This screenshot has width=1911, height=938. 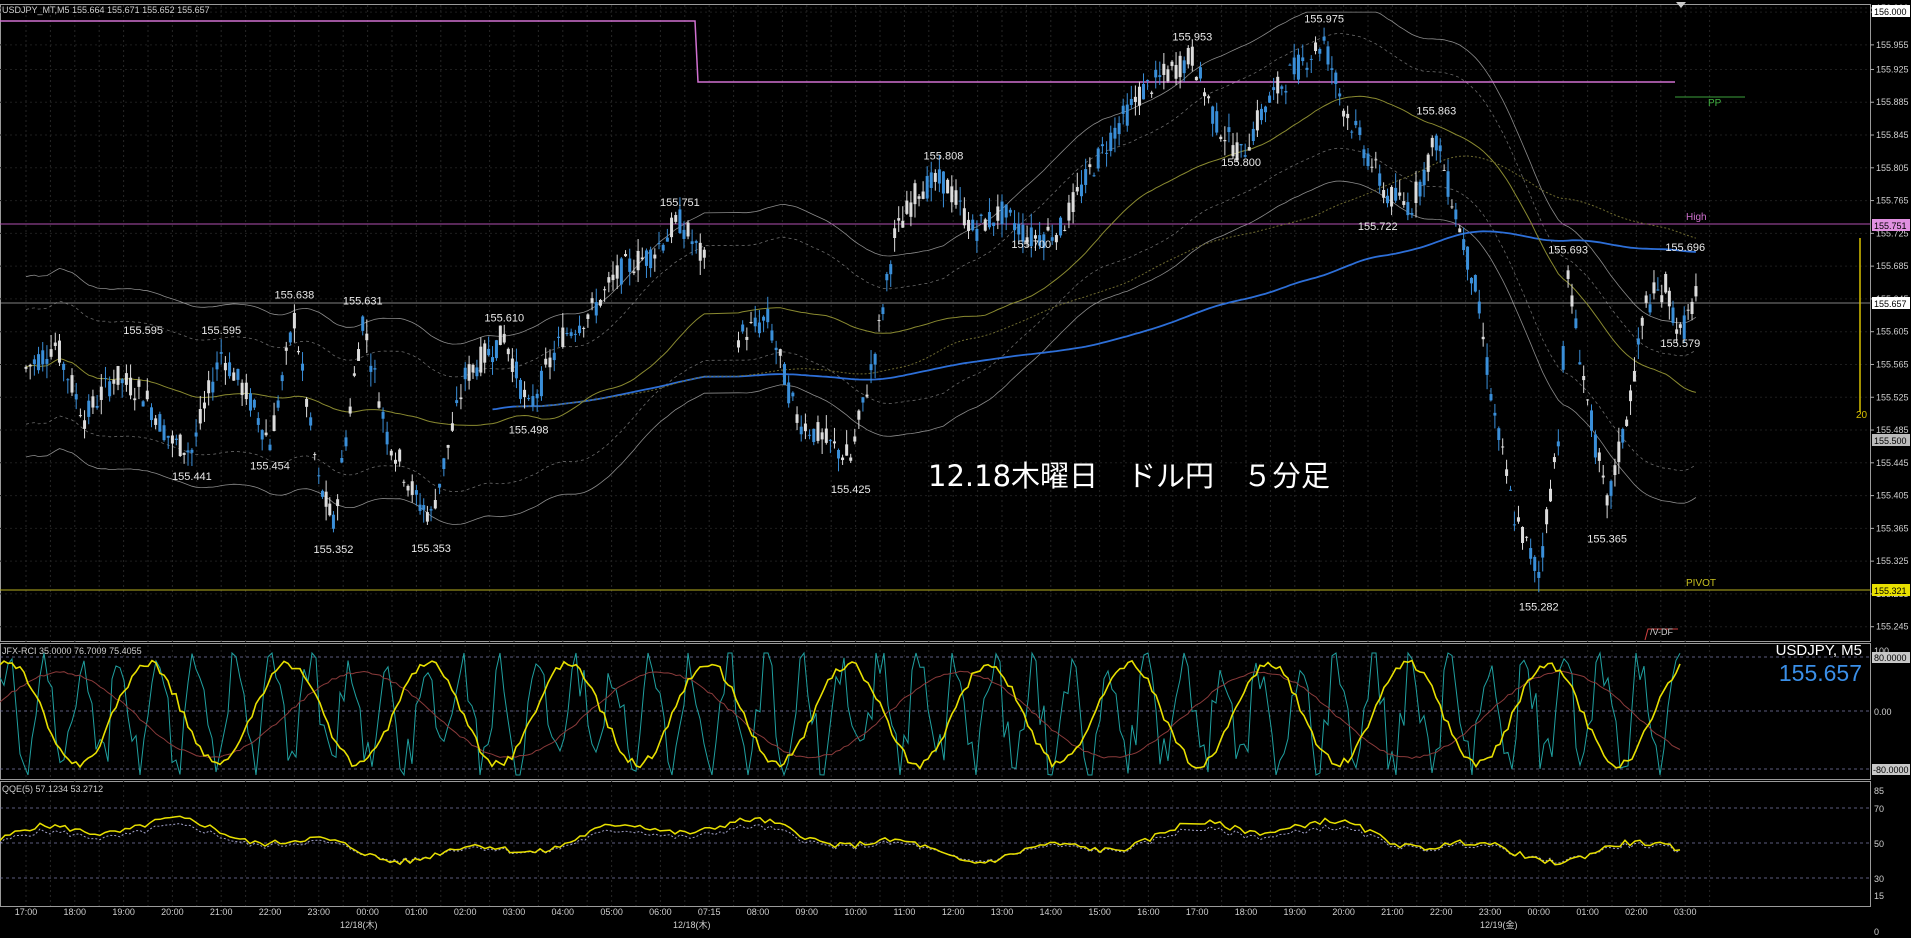 What do you see at coordinates (1890, 304) in the screenshot?
I see `price-tag-current: 155.657` at bounding box center [1890, 304].